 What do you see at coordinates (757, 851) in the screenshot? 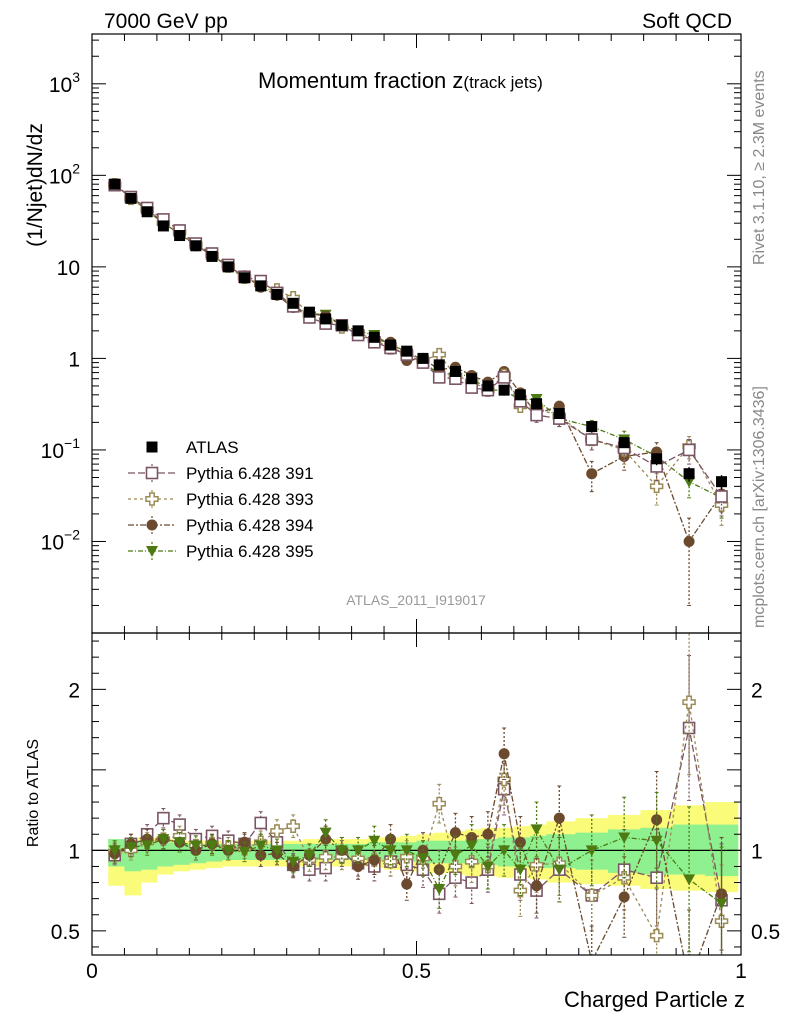
I see `ratio-y-tick-label-right: 1` at bounding box center [757, 851].